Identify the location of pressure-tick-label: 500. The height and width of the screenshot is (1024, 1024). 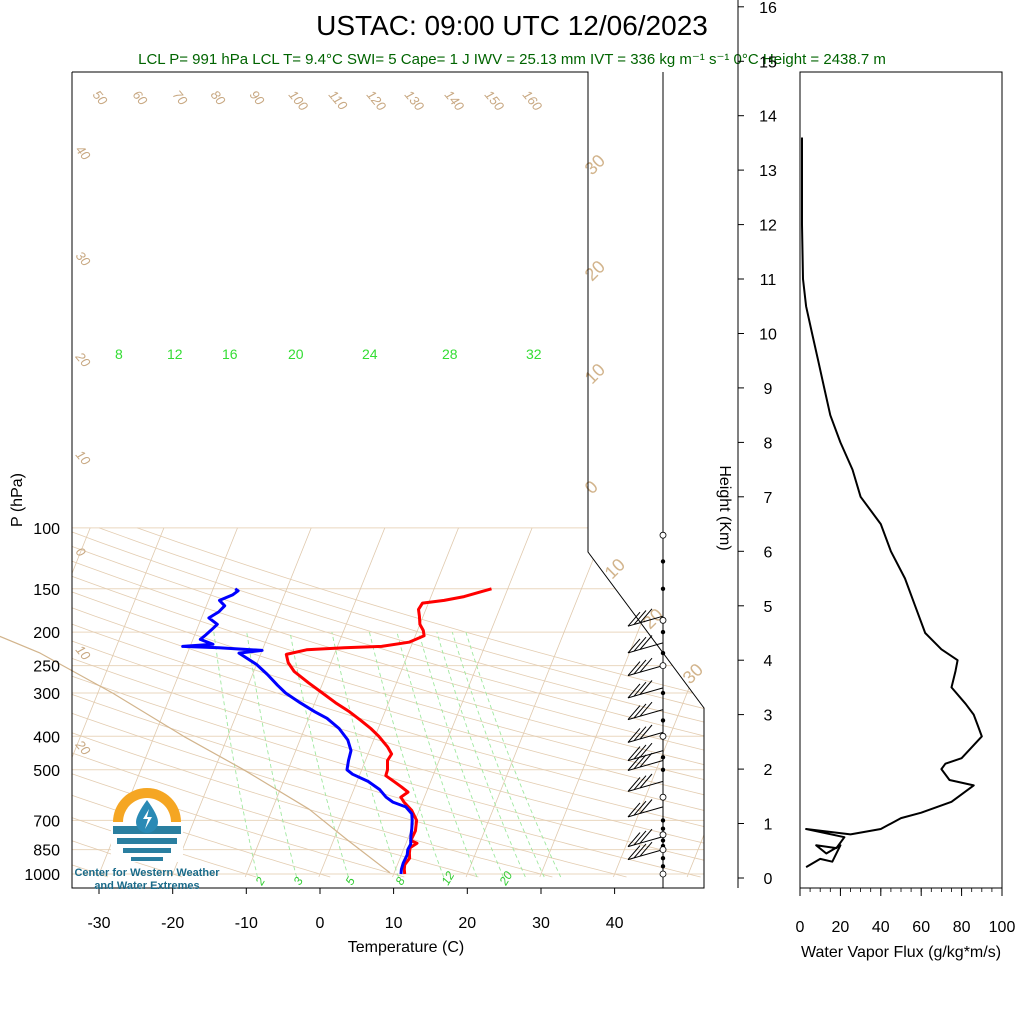
(46, 771).